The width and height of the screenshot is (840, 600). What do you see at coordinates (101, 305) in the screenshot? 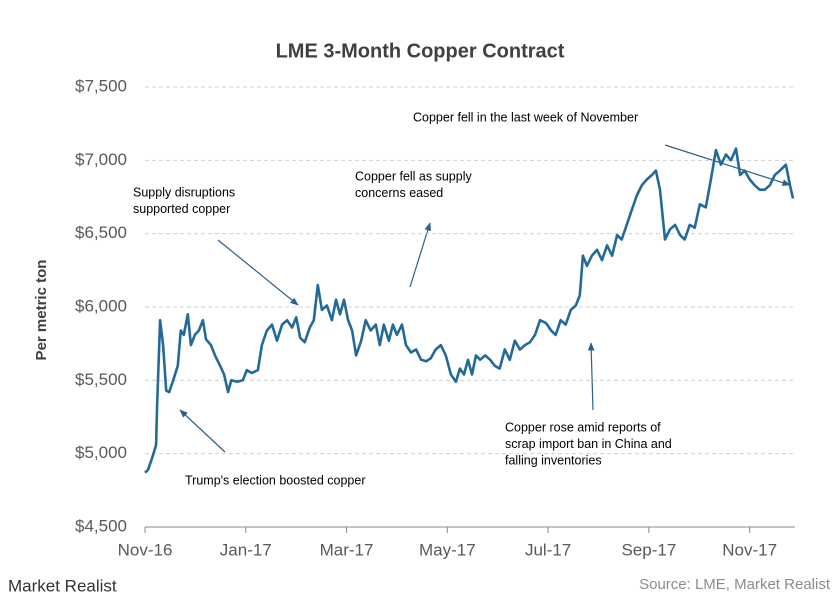
I see `y-tick-label: $6,000` at bounding box center [101, 305].